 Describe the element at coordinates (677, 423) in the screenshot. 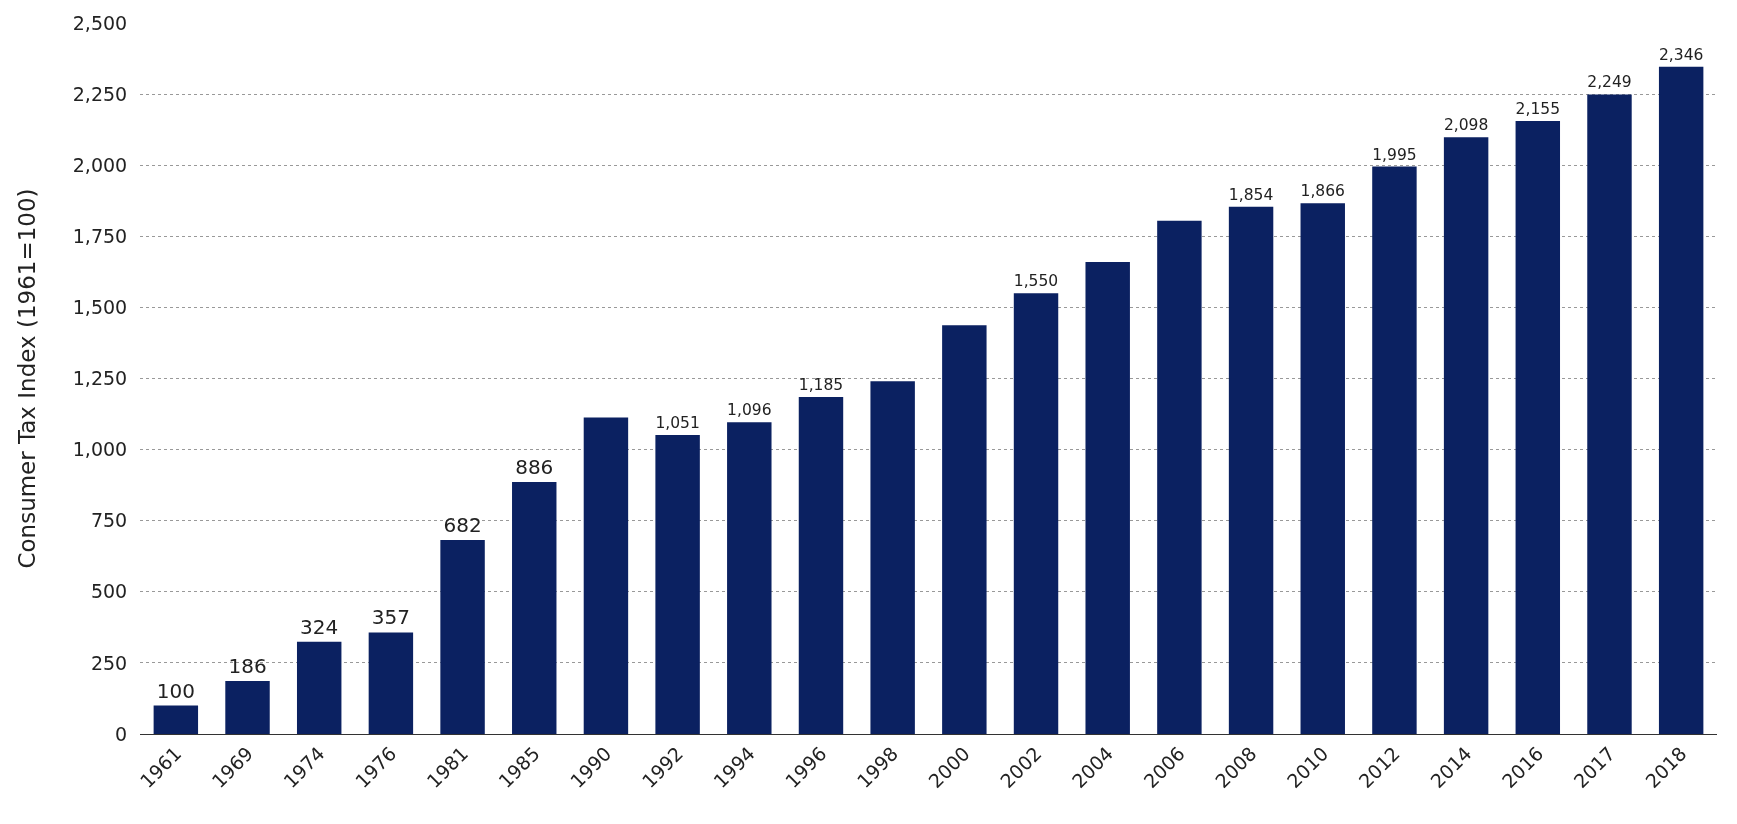

I see `data-label: 1,051` at that location.